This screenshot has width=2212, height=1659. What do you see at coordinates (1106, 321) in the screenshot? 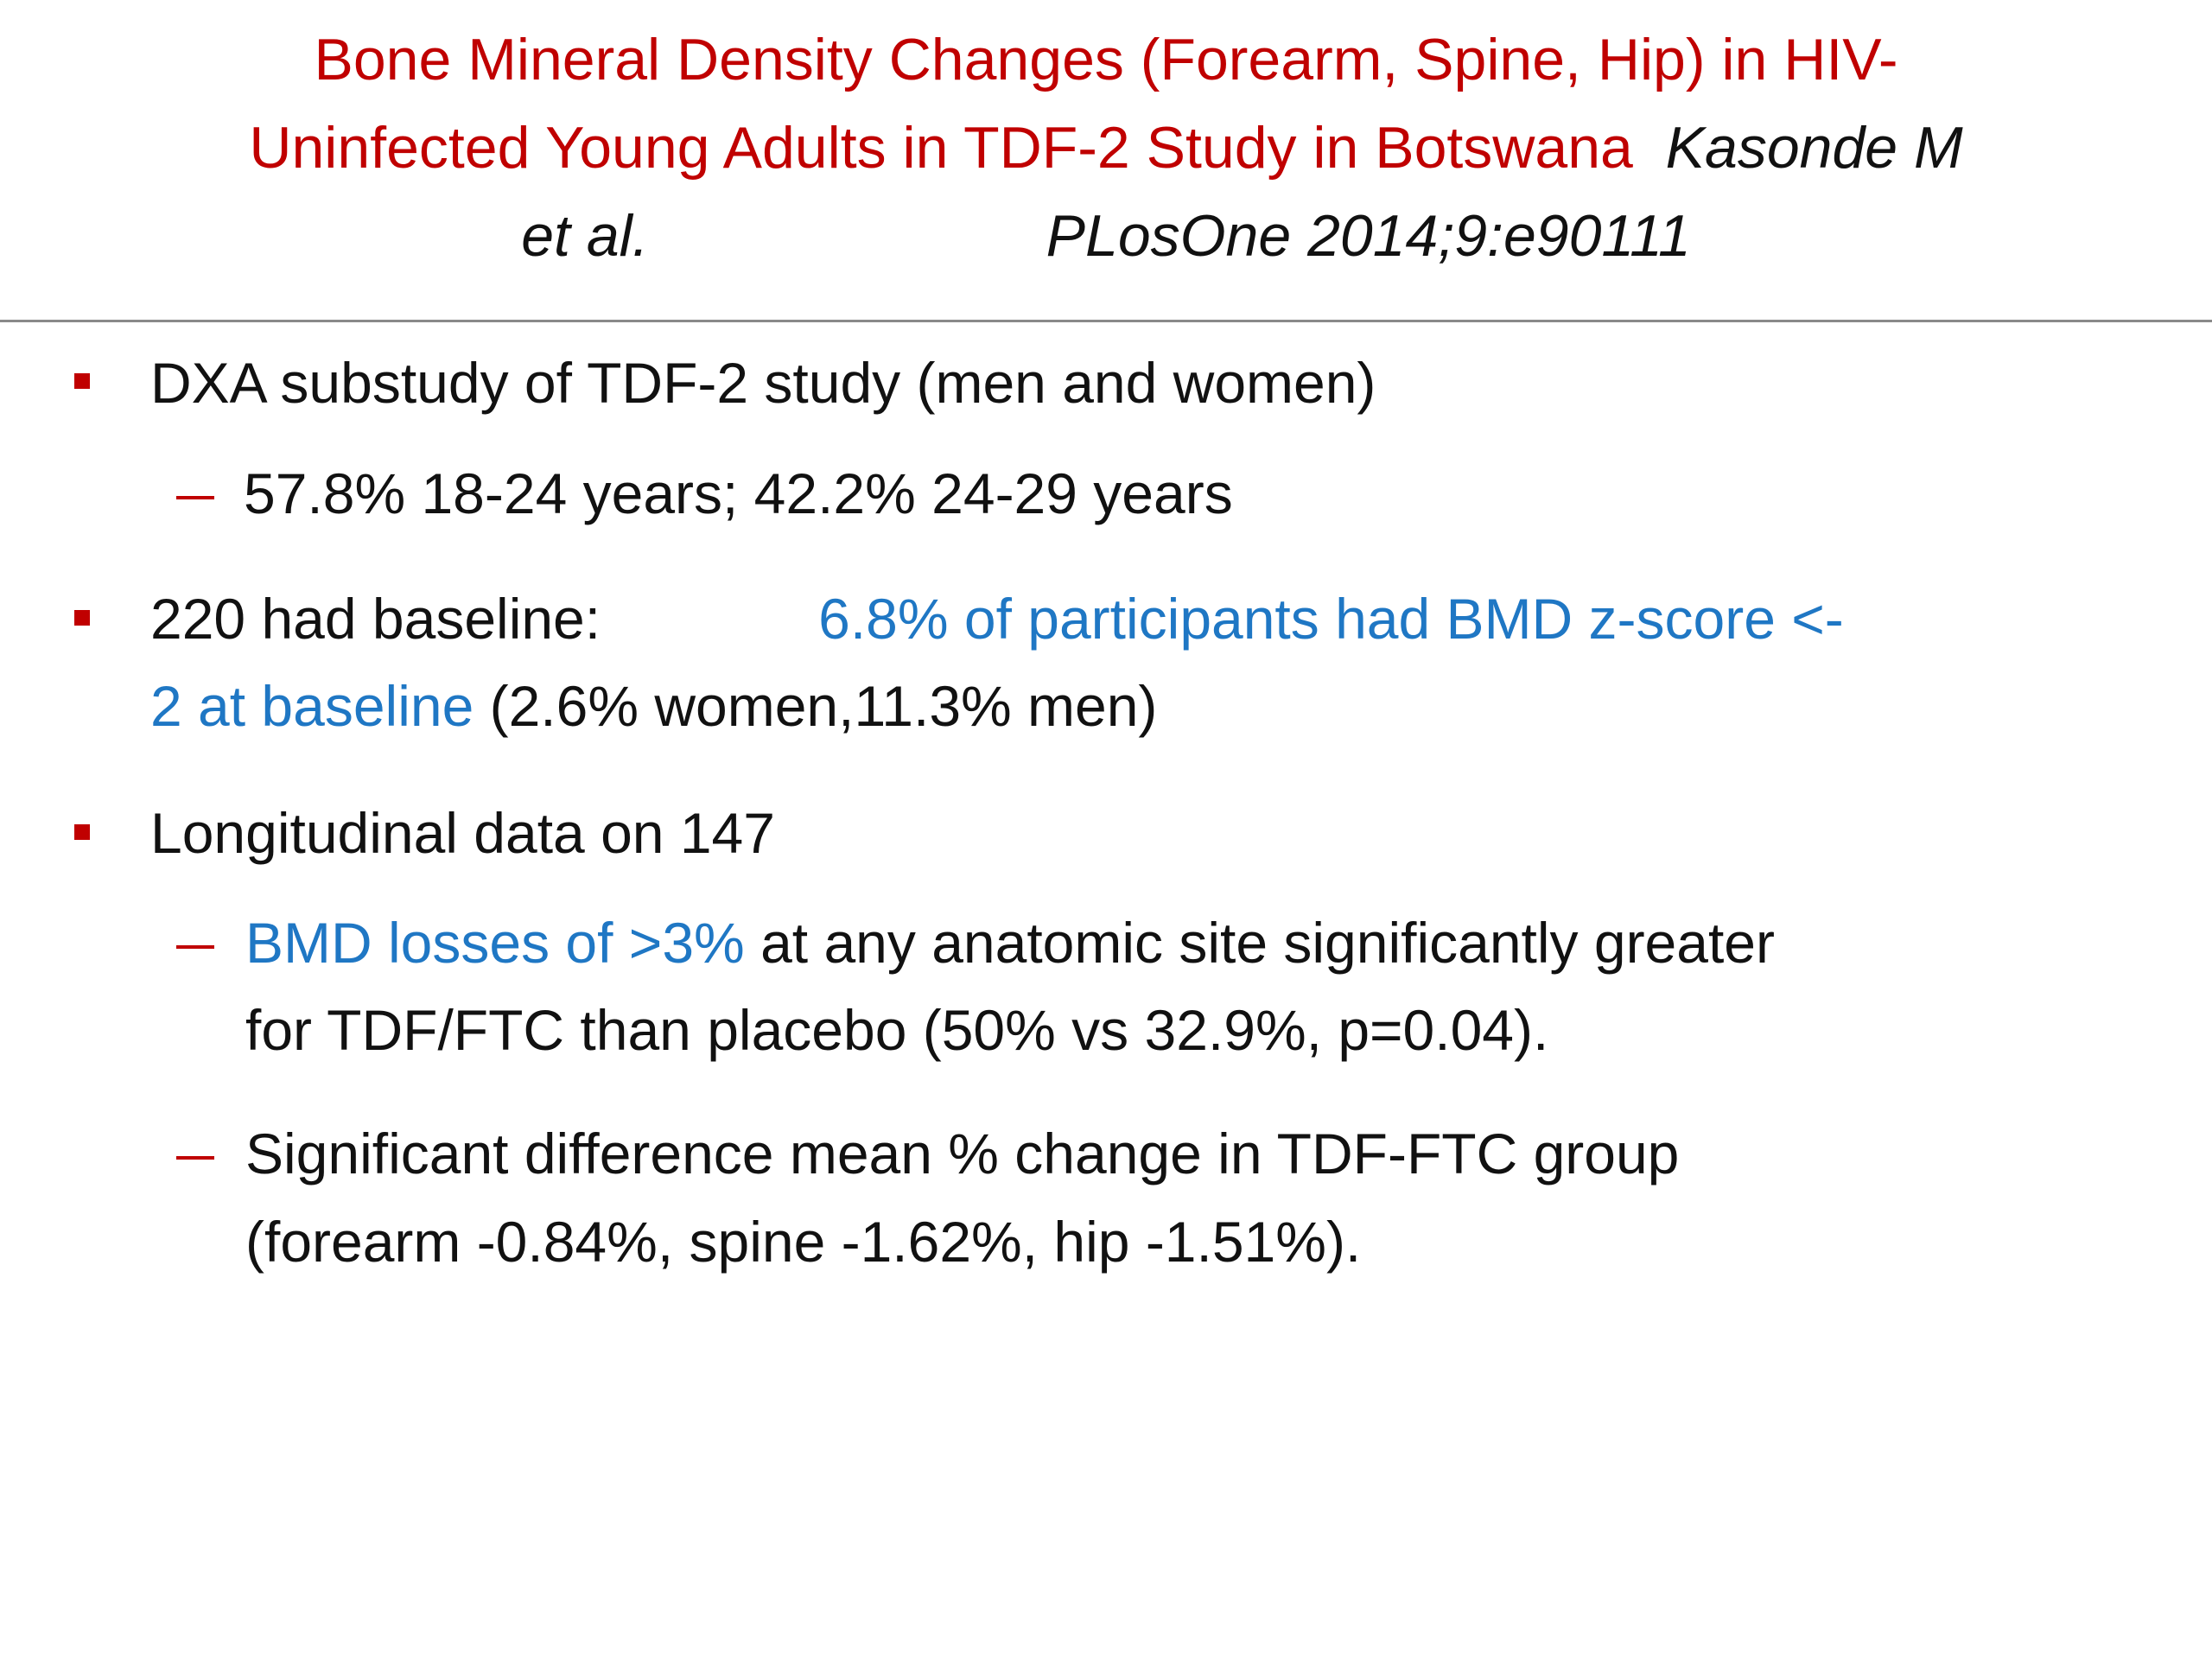
I see `title-divider` at bounding box center [1106, 321].